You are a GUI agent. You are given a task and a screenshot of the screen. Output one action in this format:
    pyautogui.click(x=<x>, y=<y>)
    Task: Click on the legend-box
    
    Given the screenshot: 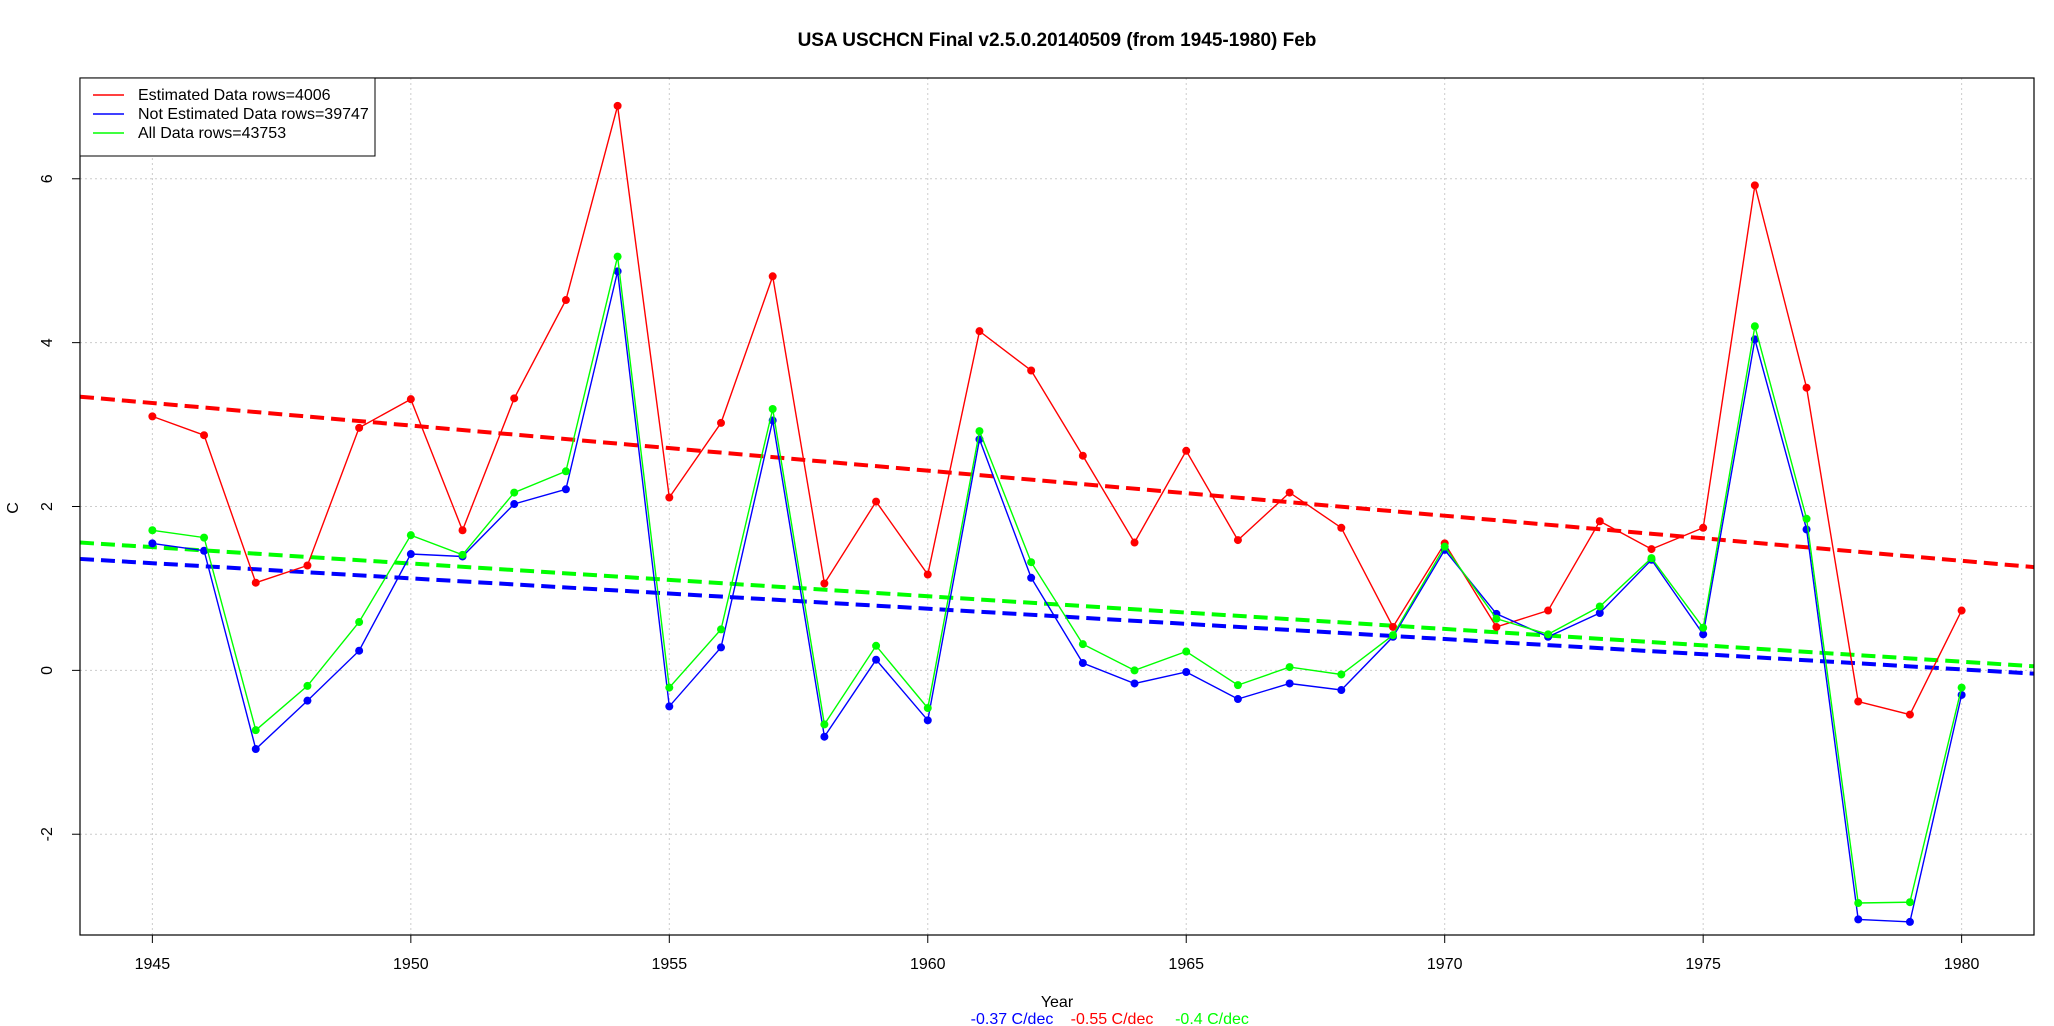 What is the action you would take?
    pyautogui.click(x=227, y=117)
    